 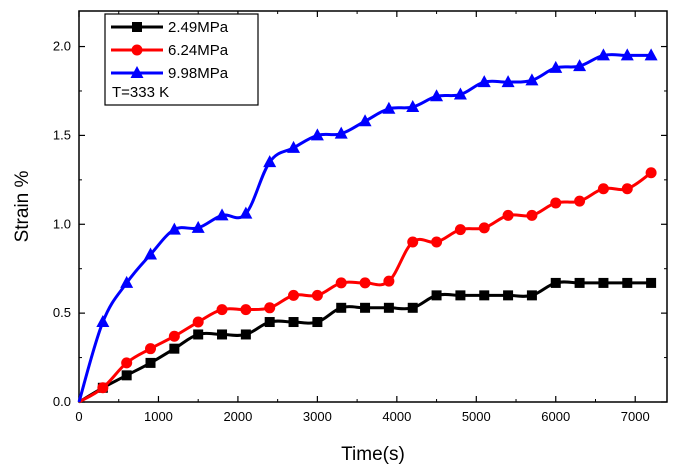 What do you see at coordinates (181, 59) in the screenshot?
I see `legend-box` at bounding box center [181, 59].